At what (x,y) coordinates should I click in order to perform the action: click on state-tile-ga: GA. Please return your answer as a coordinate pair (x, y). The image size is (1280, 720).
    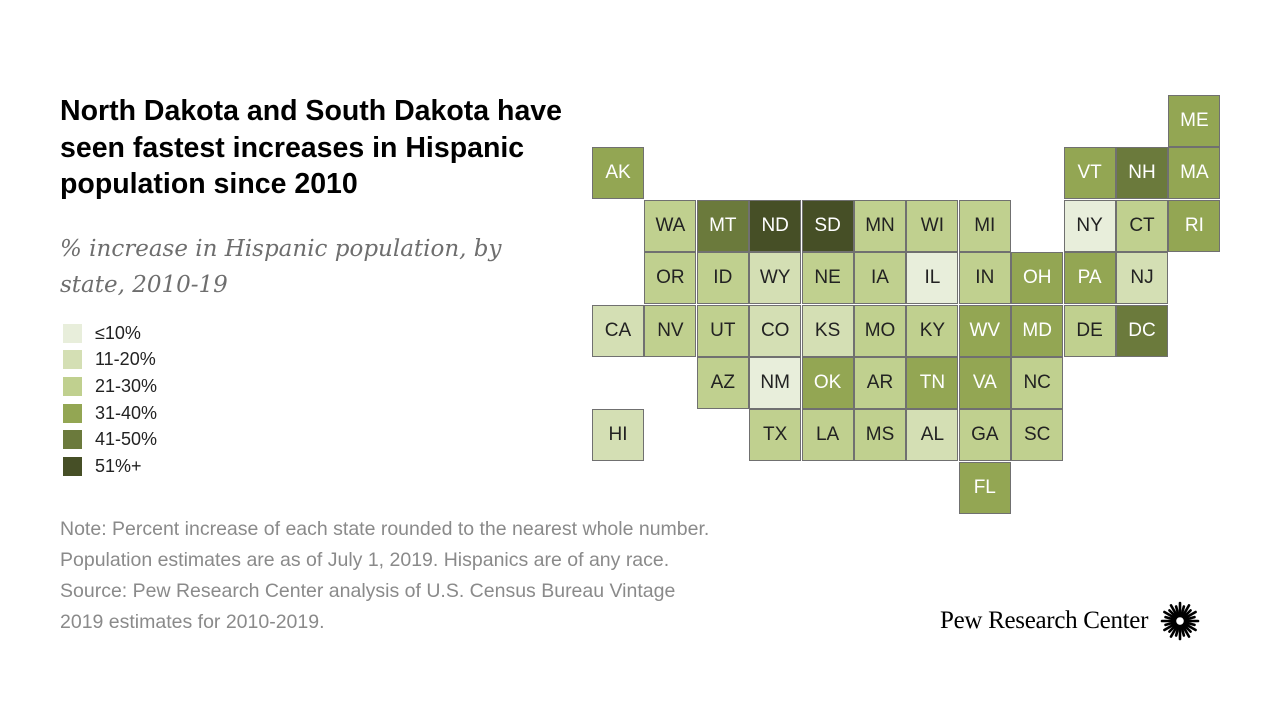
    Looking at the image, I should click on (984, 435).